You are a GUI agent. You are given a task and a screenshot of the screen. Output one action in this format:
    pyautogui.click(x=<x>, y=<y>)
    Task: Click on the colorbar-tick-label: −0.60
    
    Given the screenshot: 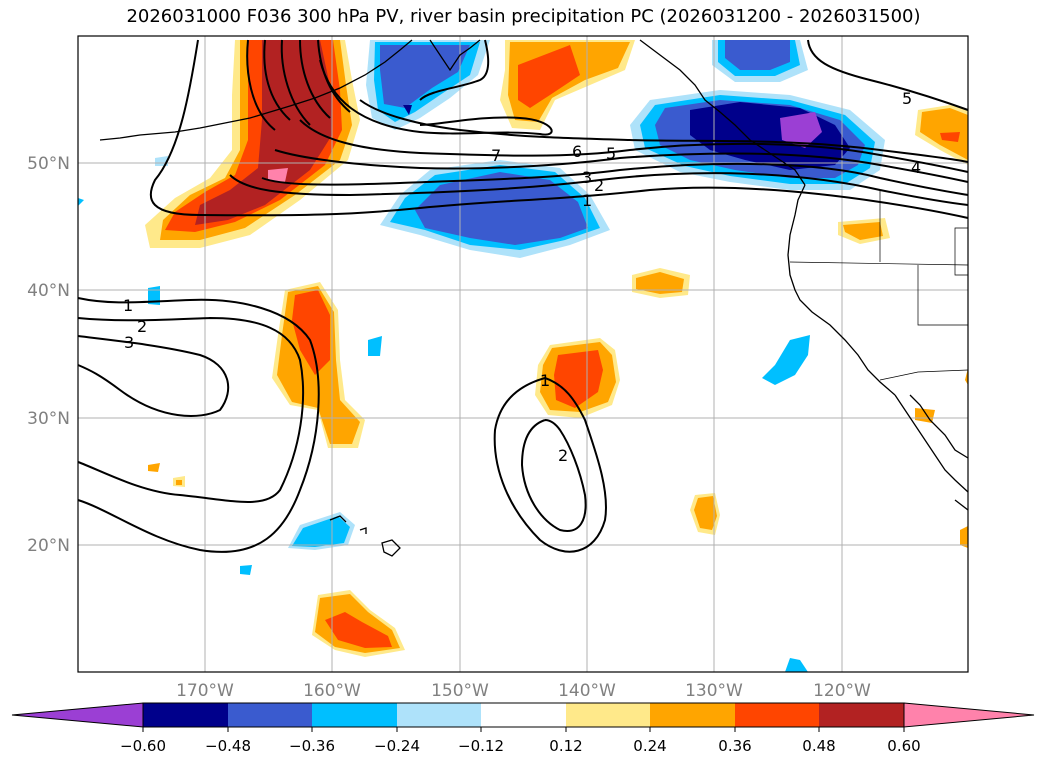 What is the action you would take?
    pyautogui.click(x=143, y=746)
    